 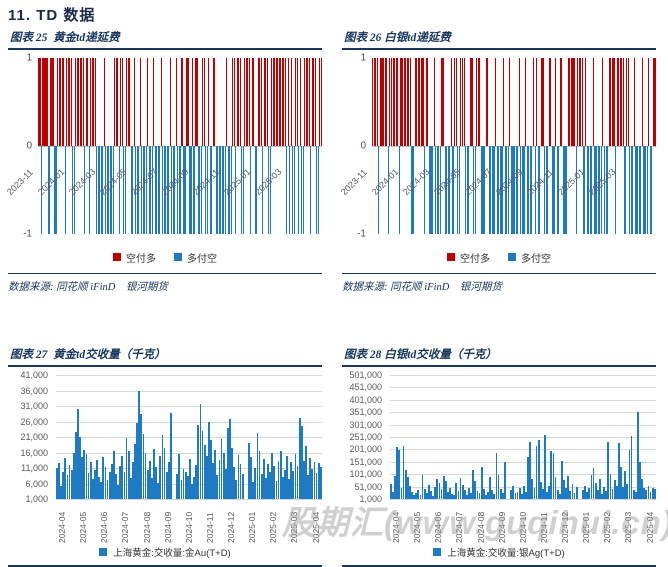 What do you see at coordinates (385, 182) in the screenshot?
I see `x-tick-label: 2024-01` at bounding box center [385, 182].